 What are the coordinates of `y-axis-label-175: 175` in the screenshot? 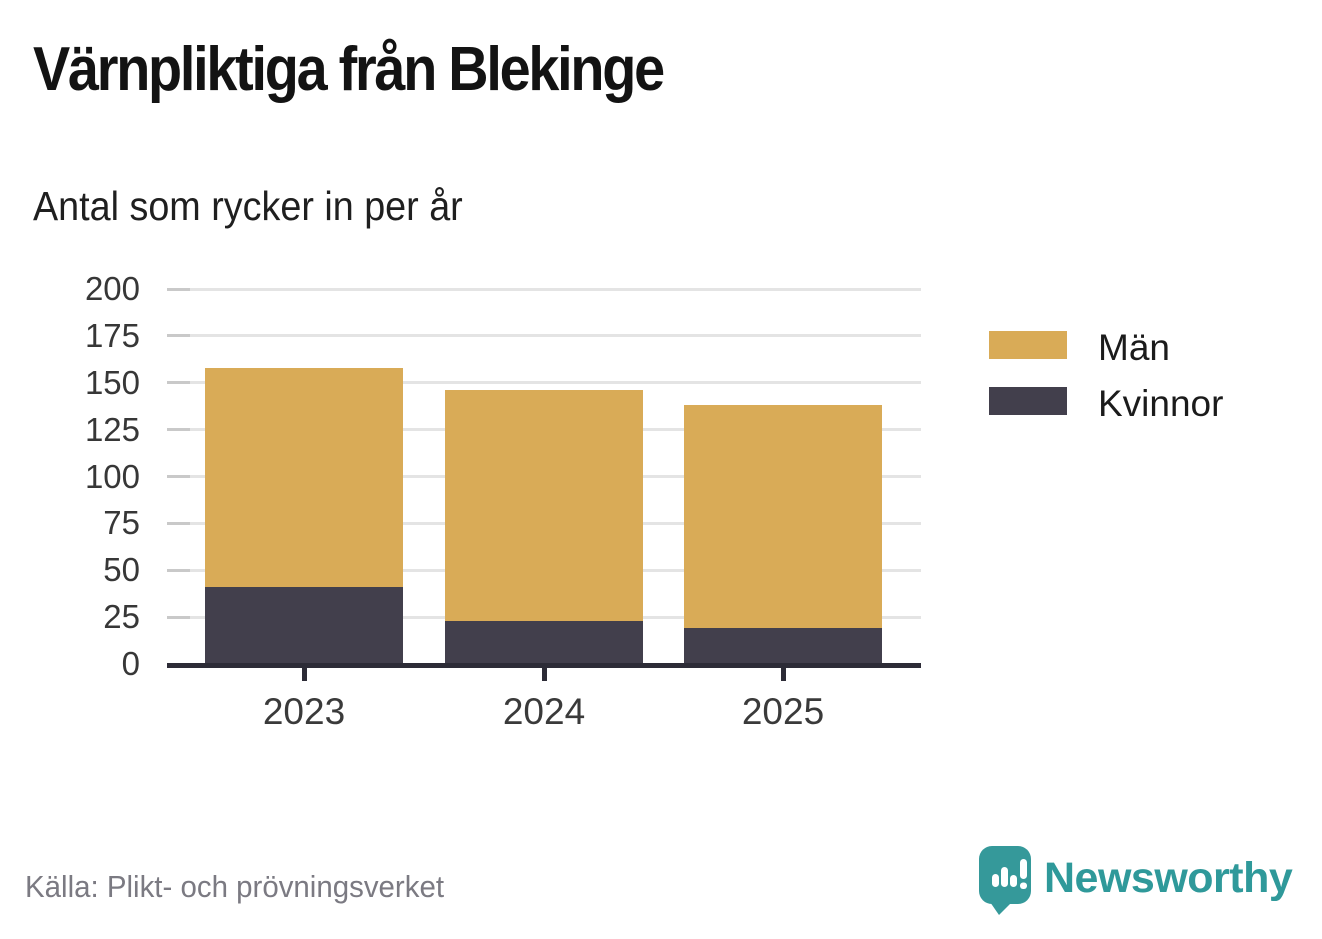 It's located at (112, 335).